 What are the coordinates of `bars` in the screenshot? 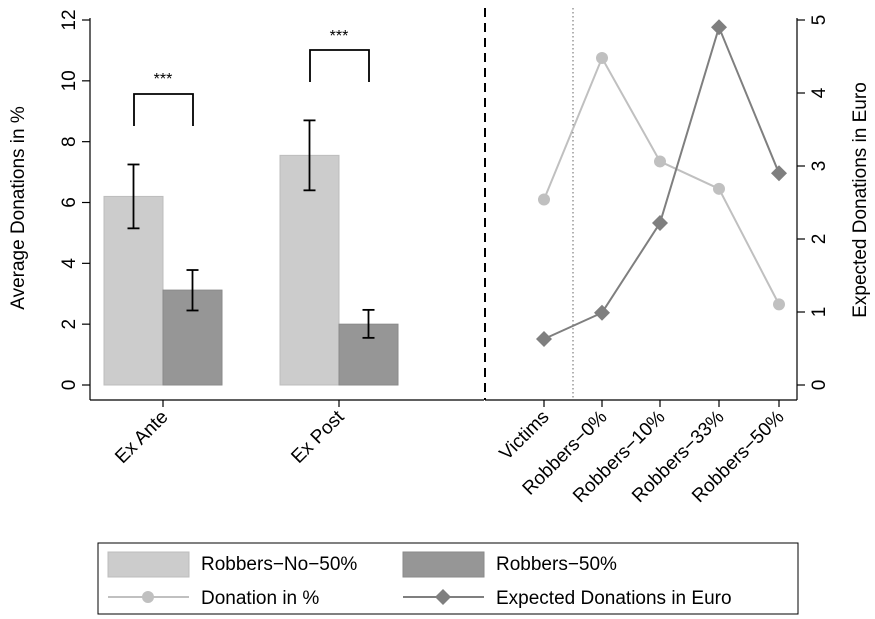 It's located at (251, 270).